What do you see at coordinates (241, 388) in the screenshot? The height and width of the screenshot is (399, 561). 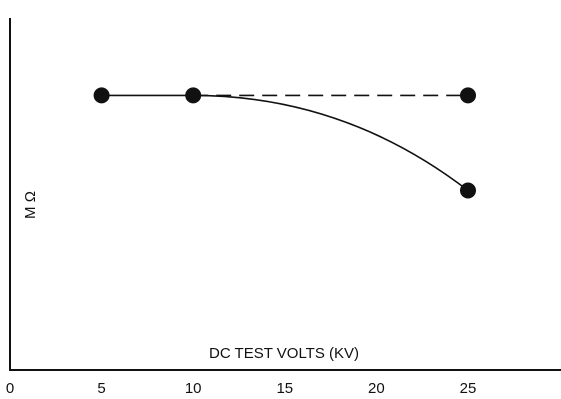 I see `x-tick-labels: 0 5 10 15 20 25` at bounding box center [241, 388].